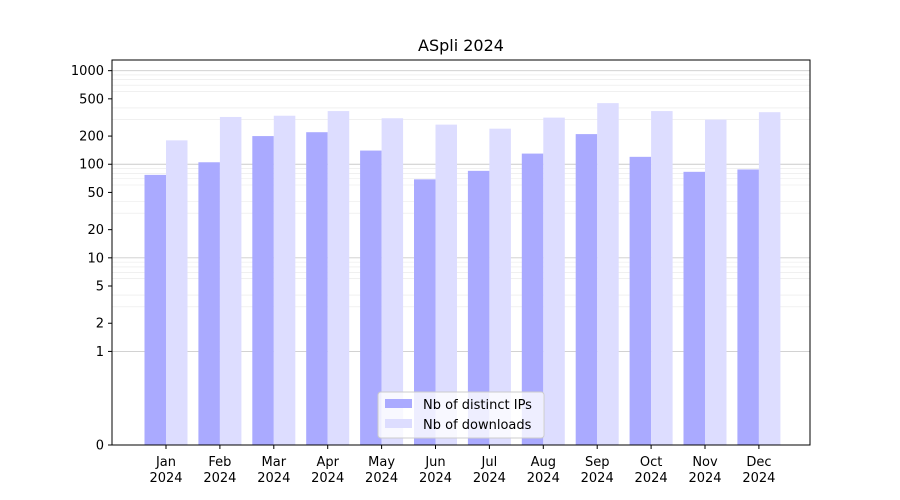  I want to click on x-tick-label-month: Jan, so click(165, 462).